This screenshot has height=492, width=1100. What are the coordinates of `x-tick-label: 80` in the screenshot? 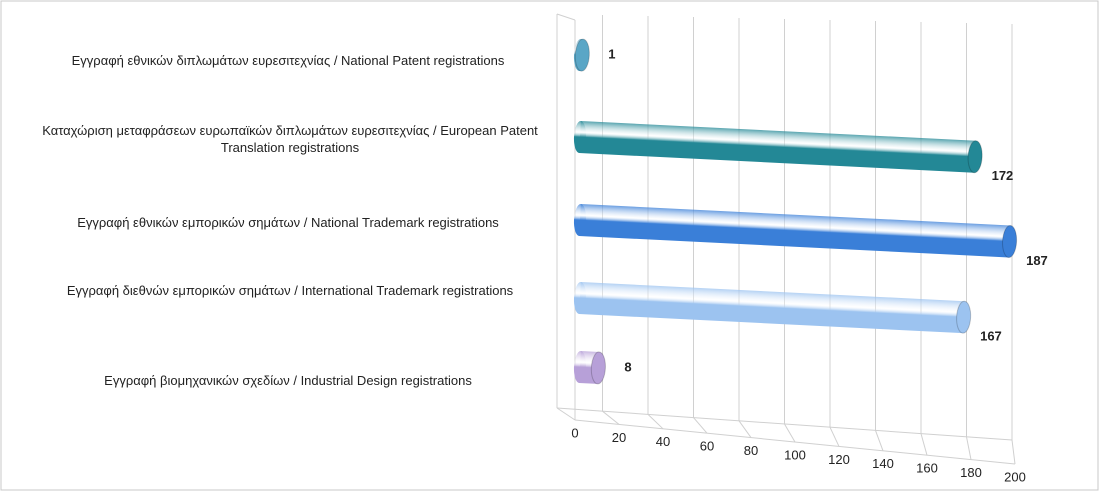 It's located at (751, 450).